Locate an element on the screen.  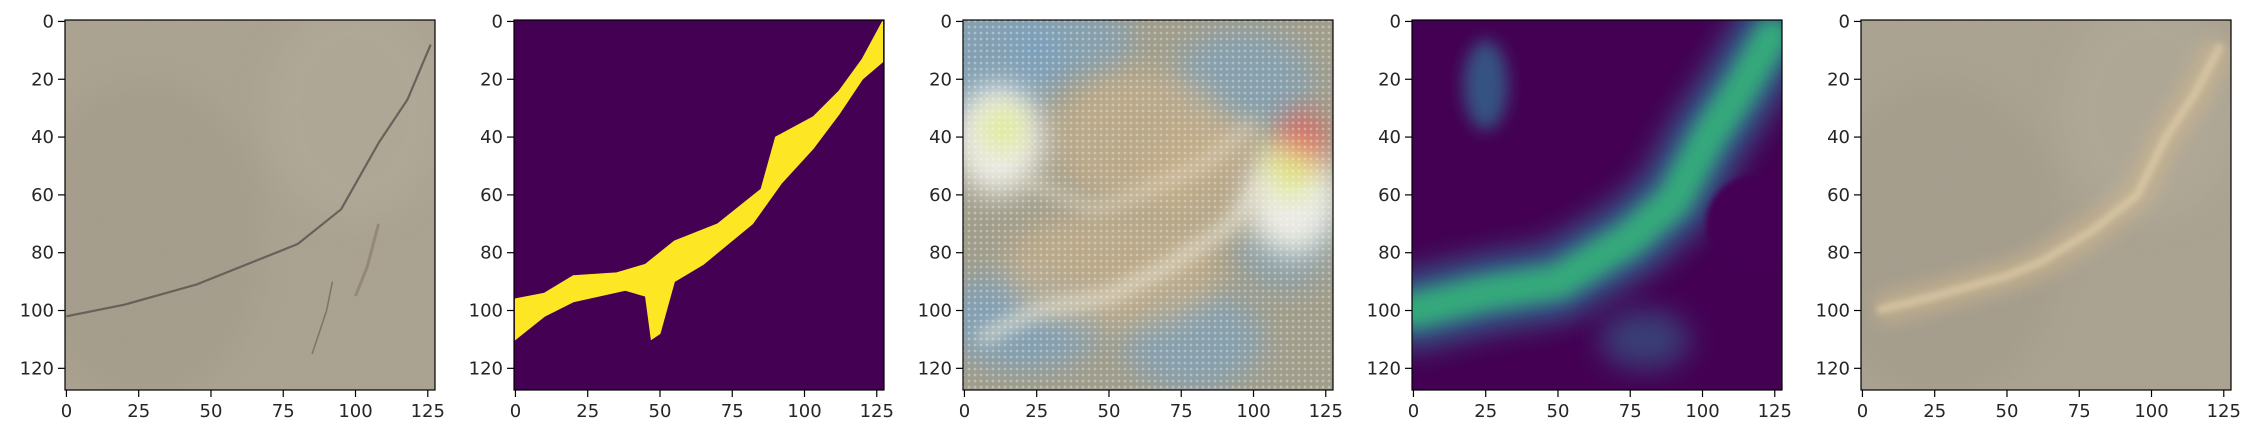
probability-core is located at coordinates (1597, 174).